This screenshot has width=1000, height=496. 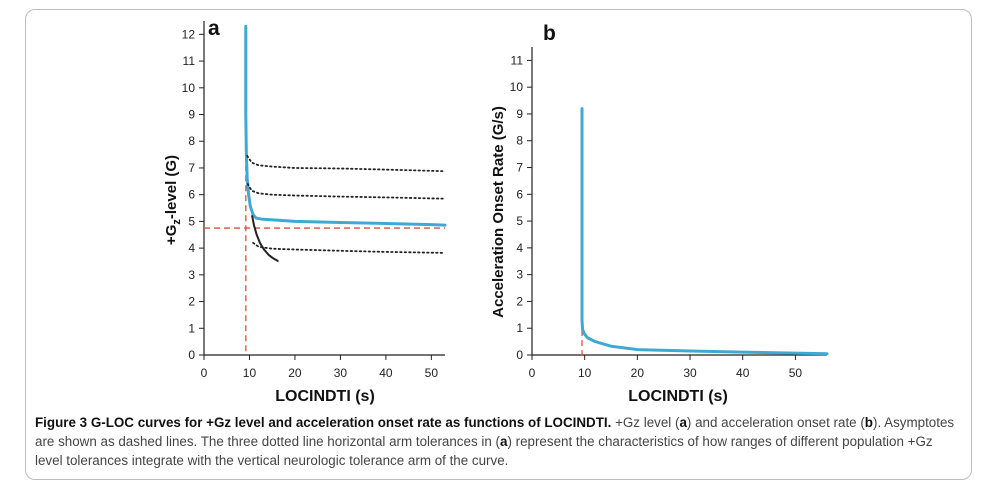 I want to click on panel-b-y-tick-label: 0, so click(x=519, y=355).